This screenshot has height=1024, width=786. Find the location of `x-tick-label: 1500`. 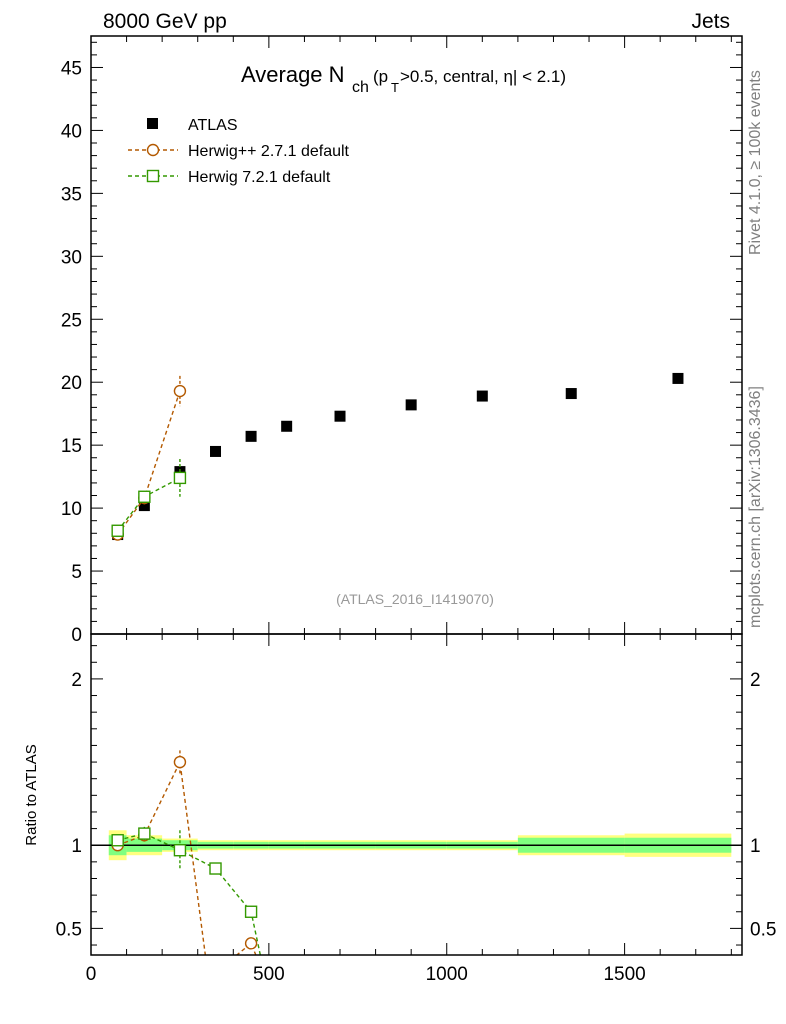

x-tick-label: 1500 is located at coordinates (624, 974).